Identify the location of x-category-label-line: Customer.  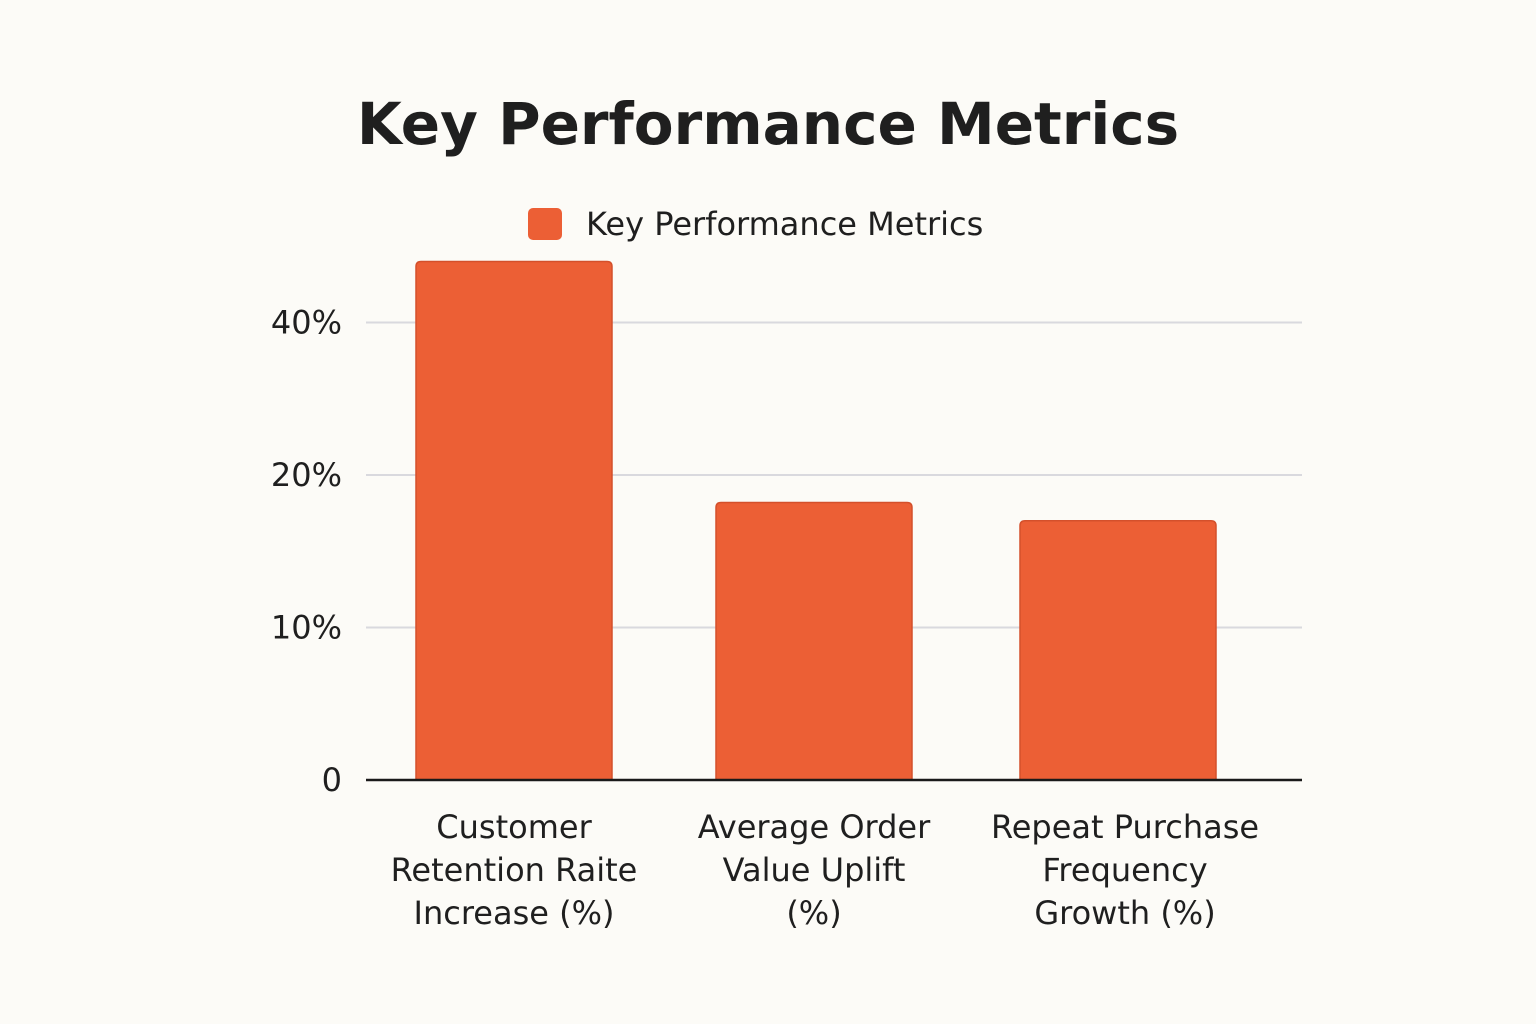
(514, 827).